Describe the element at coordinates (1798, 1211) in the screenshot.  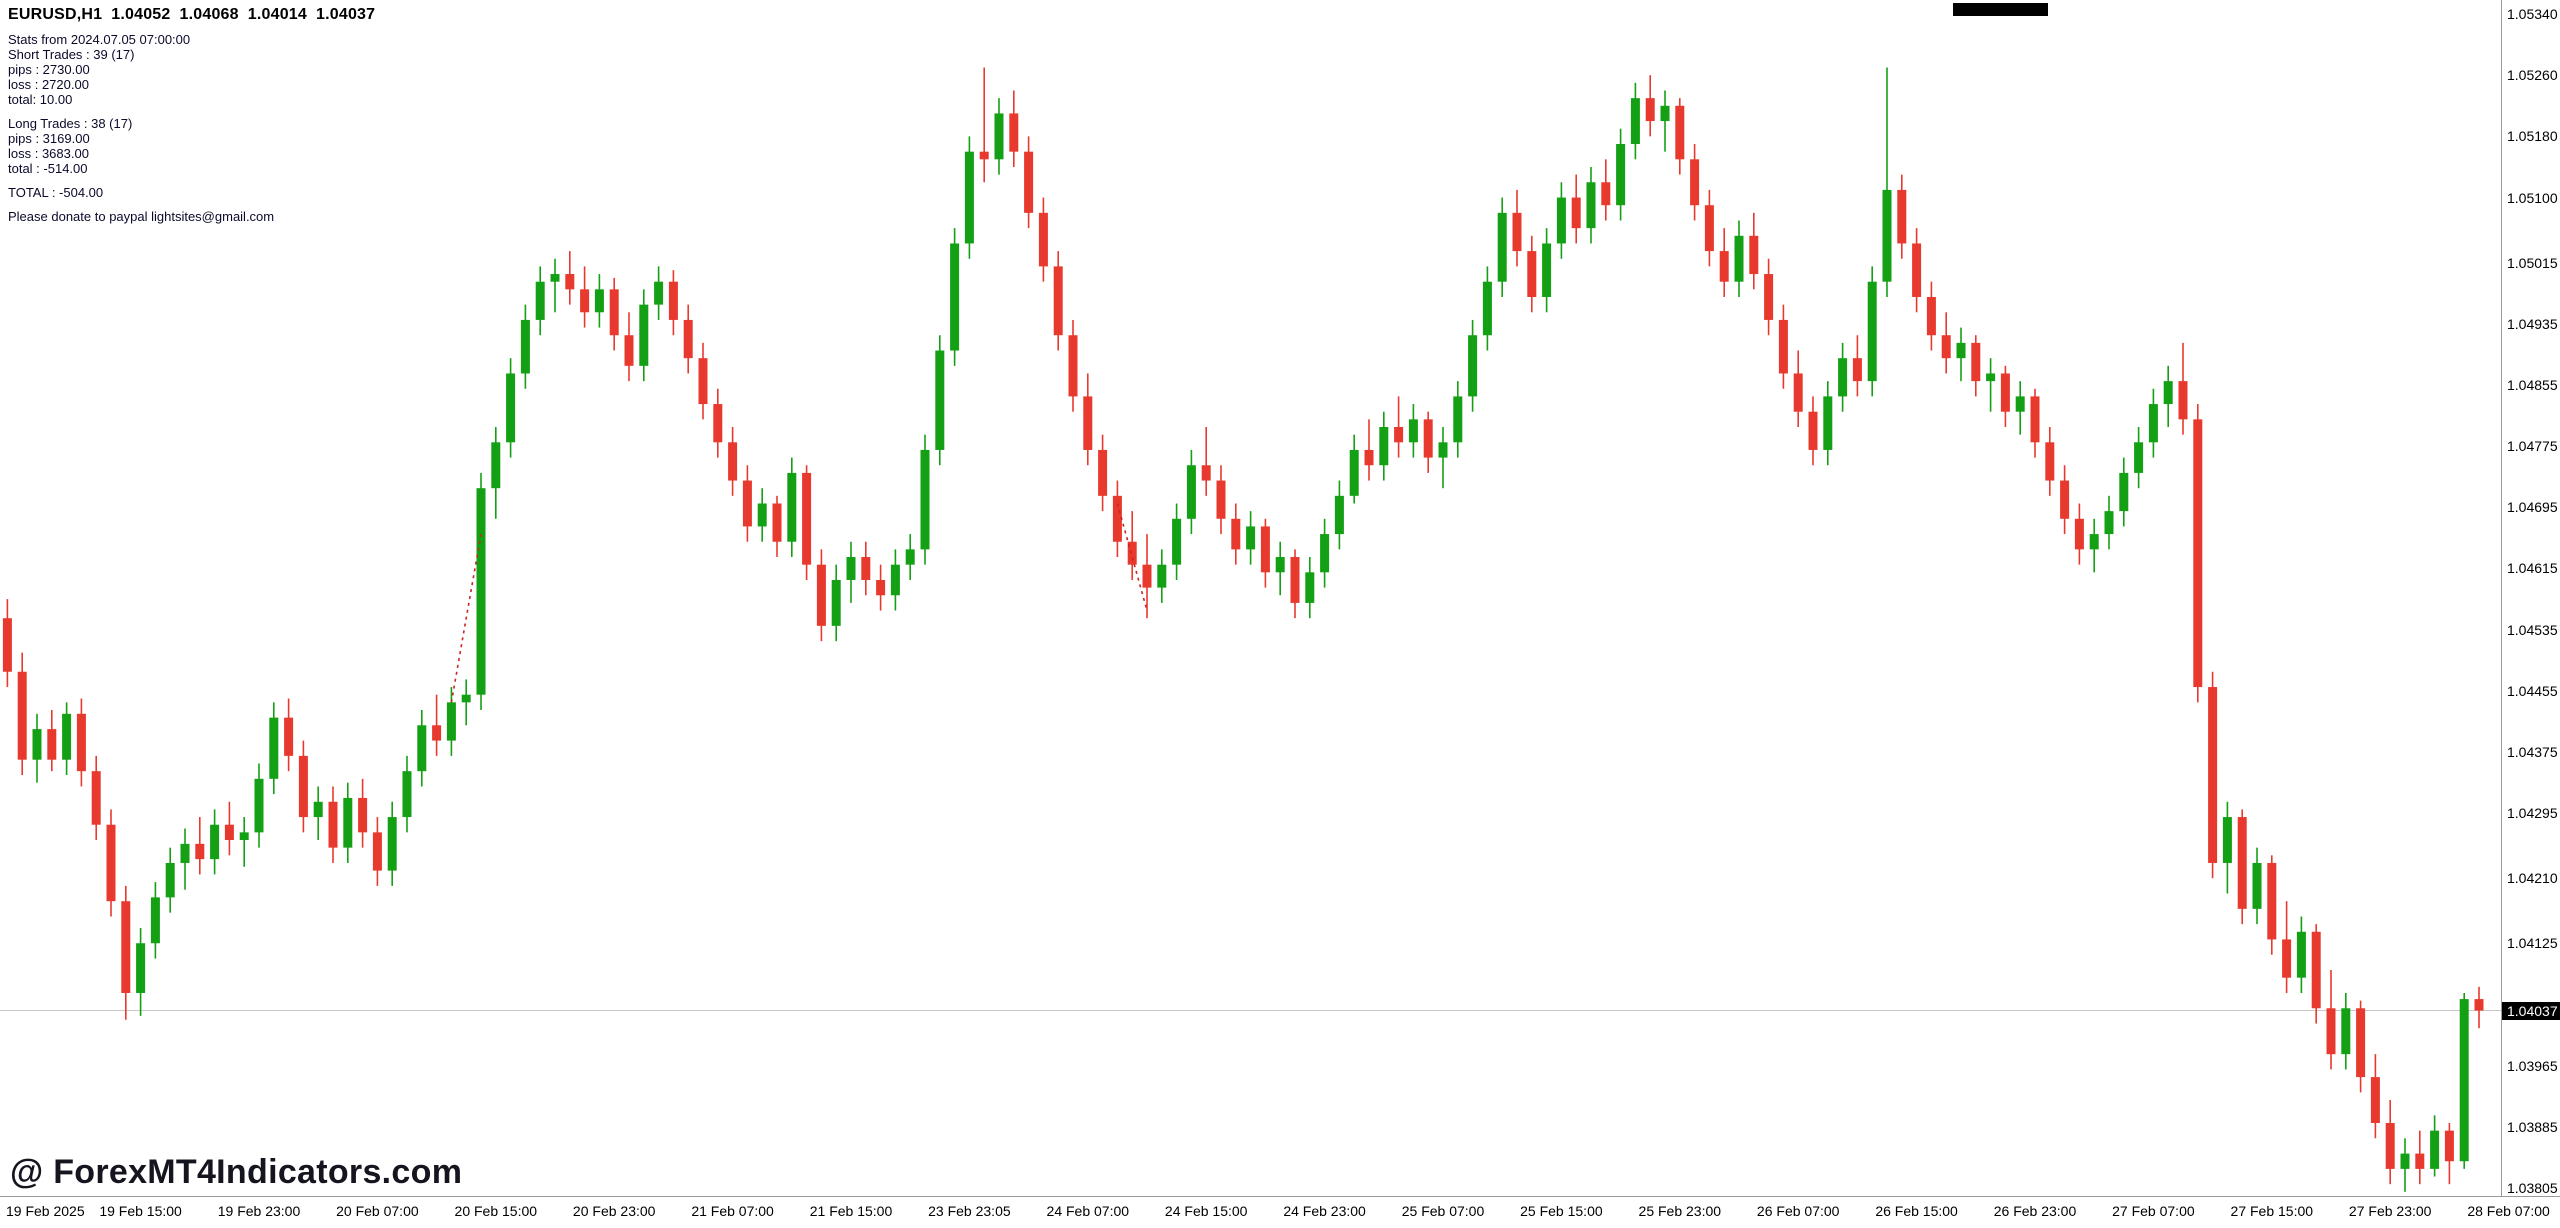
I see `time-axis-label: 26 Feb 07:00` at that location.